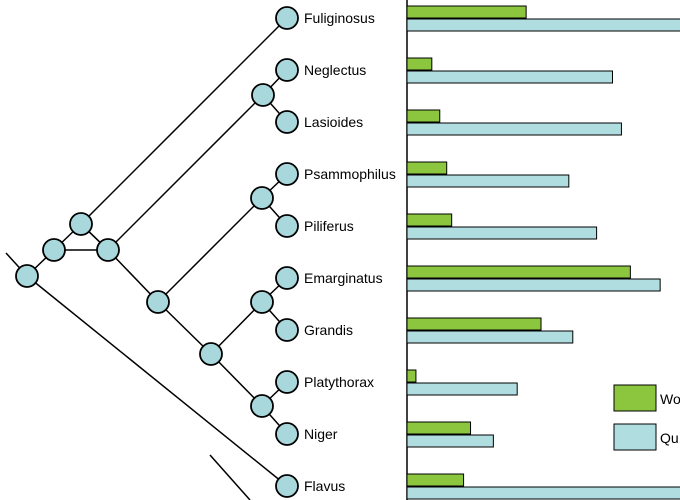  I want to click on tip-label-lasioides: Lasioides, so click(333, 122).